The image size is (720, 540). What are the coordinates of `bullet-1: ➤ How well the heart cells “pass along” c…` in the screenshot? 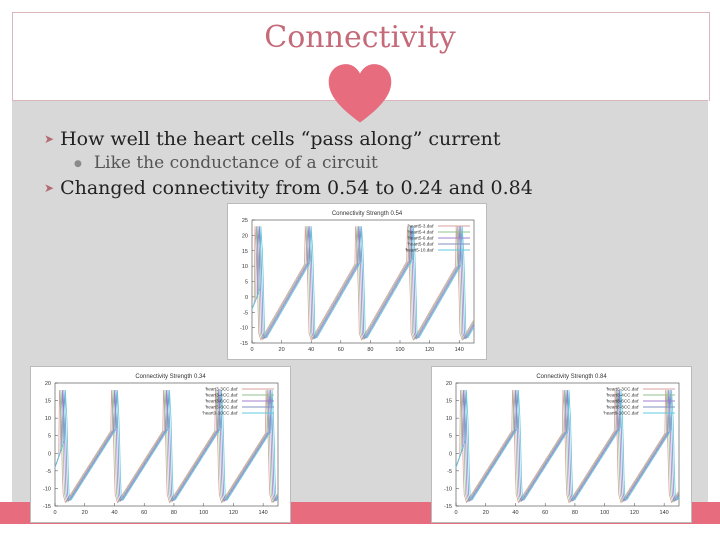 It's located at (272, 139).